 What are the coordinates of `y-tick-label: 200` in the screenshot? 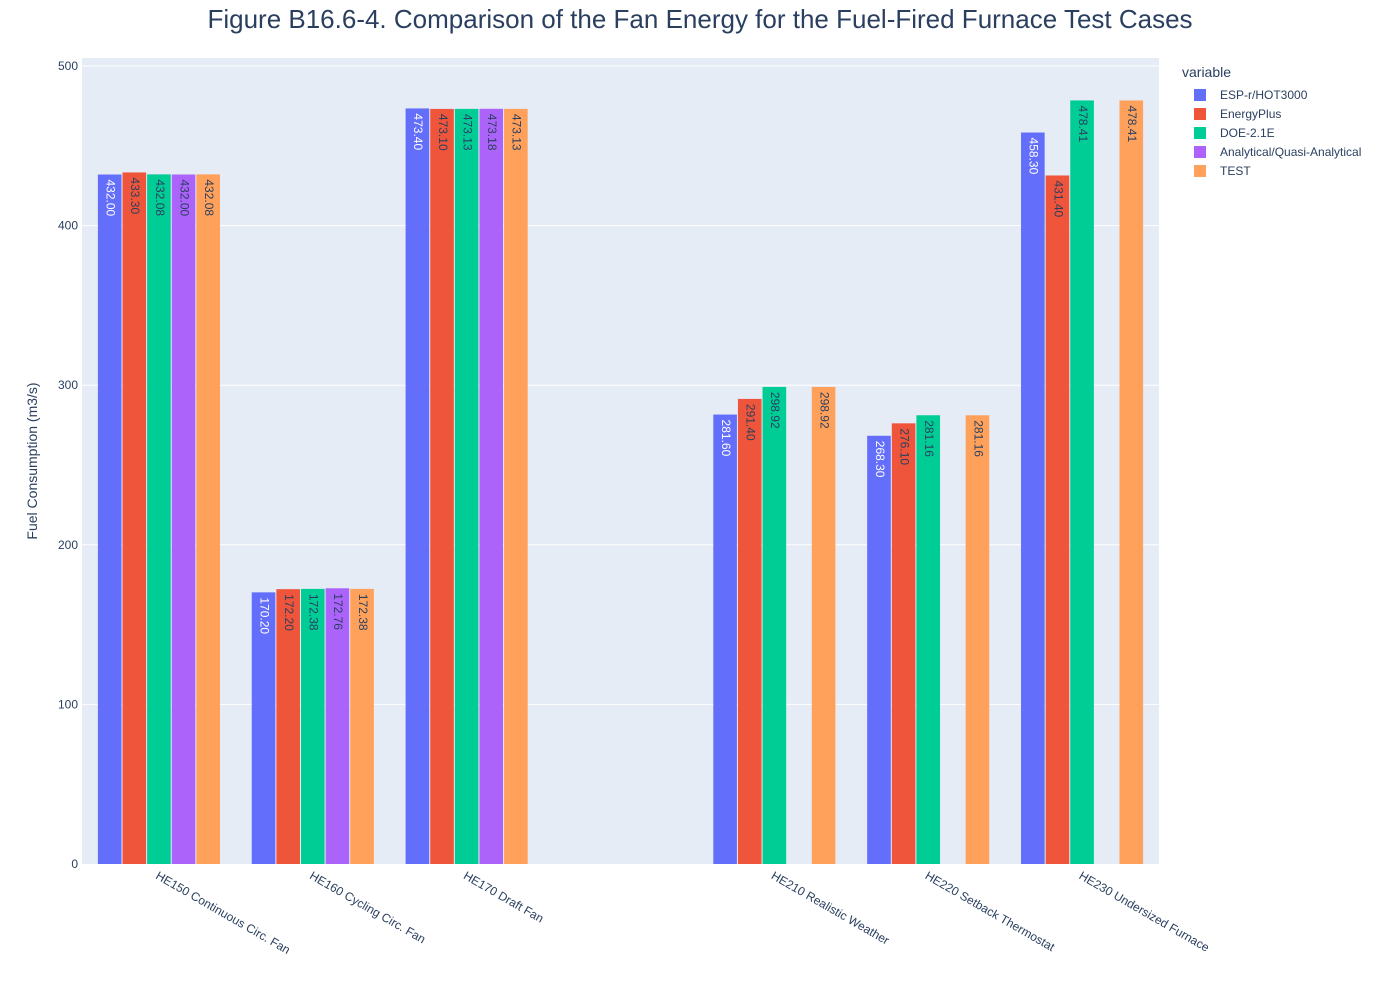 It's located at (68, 545).